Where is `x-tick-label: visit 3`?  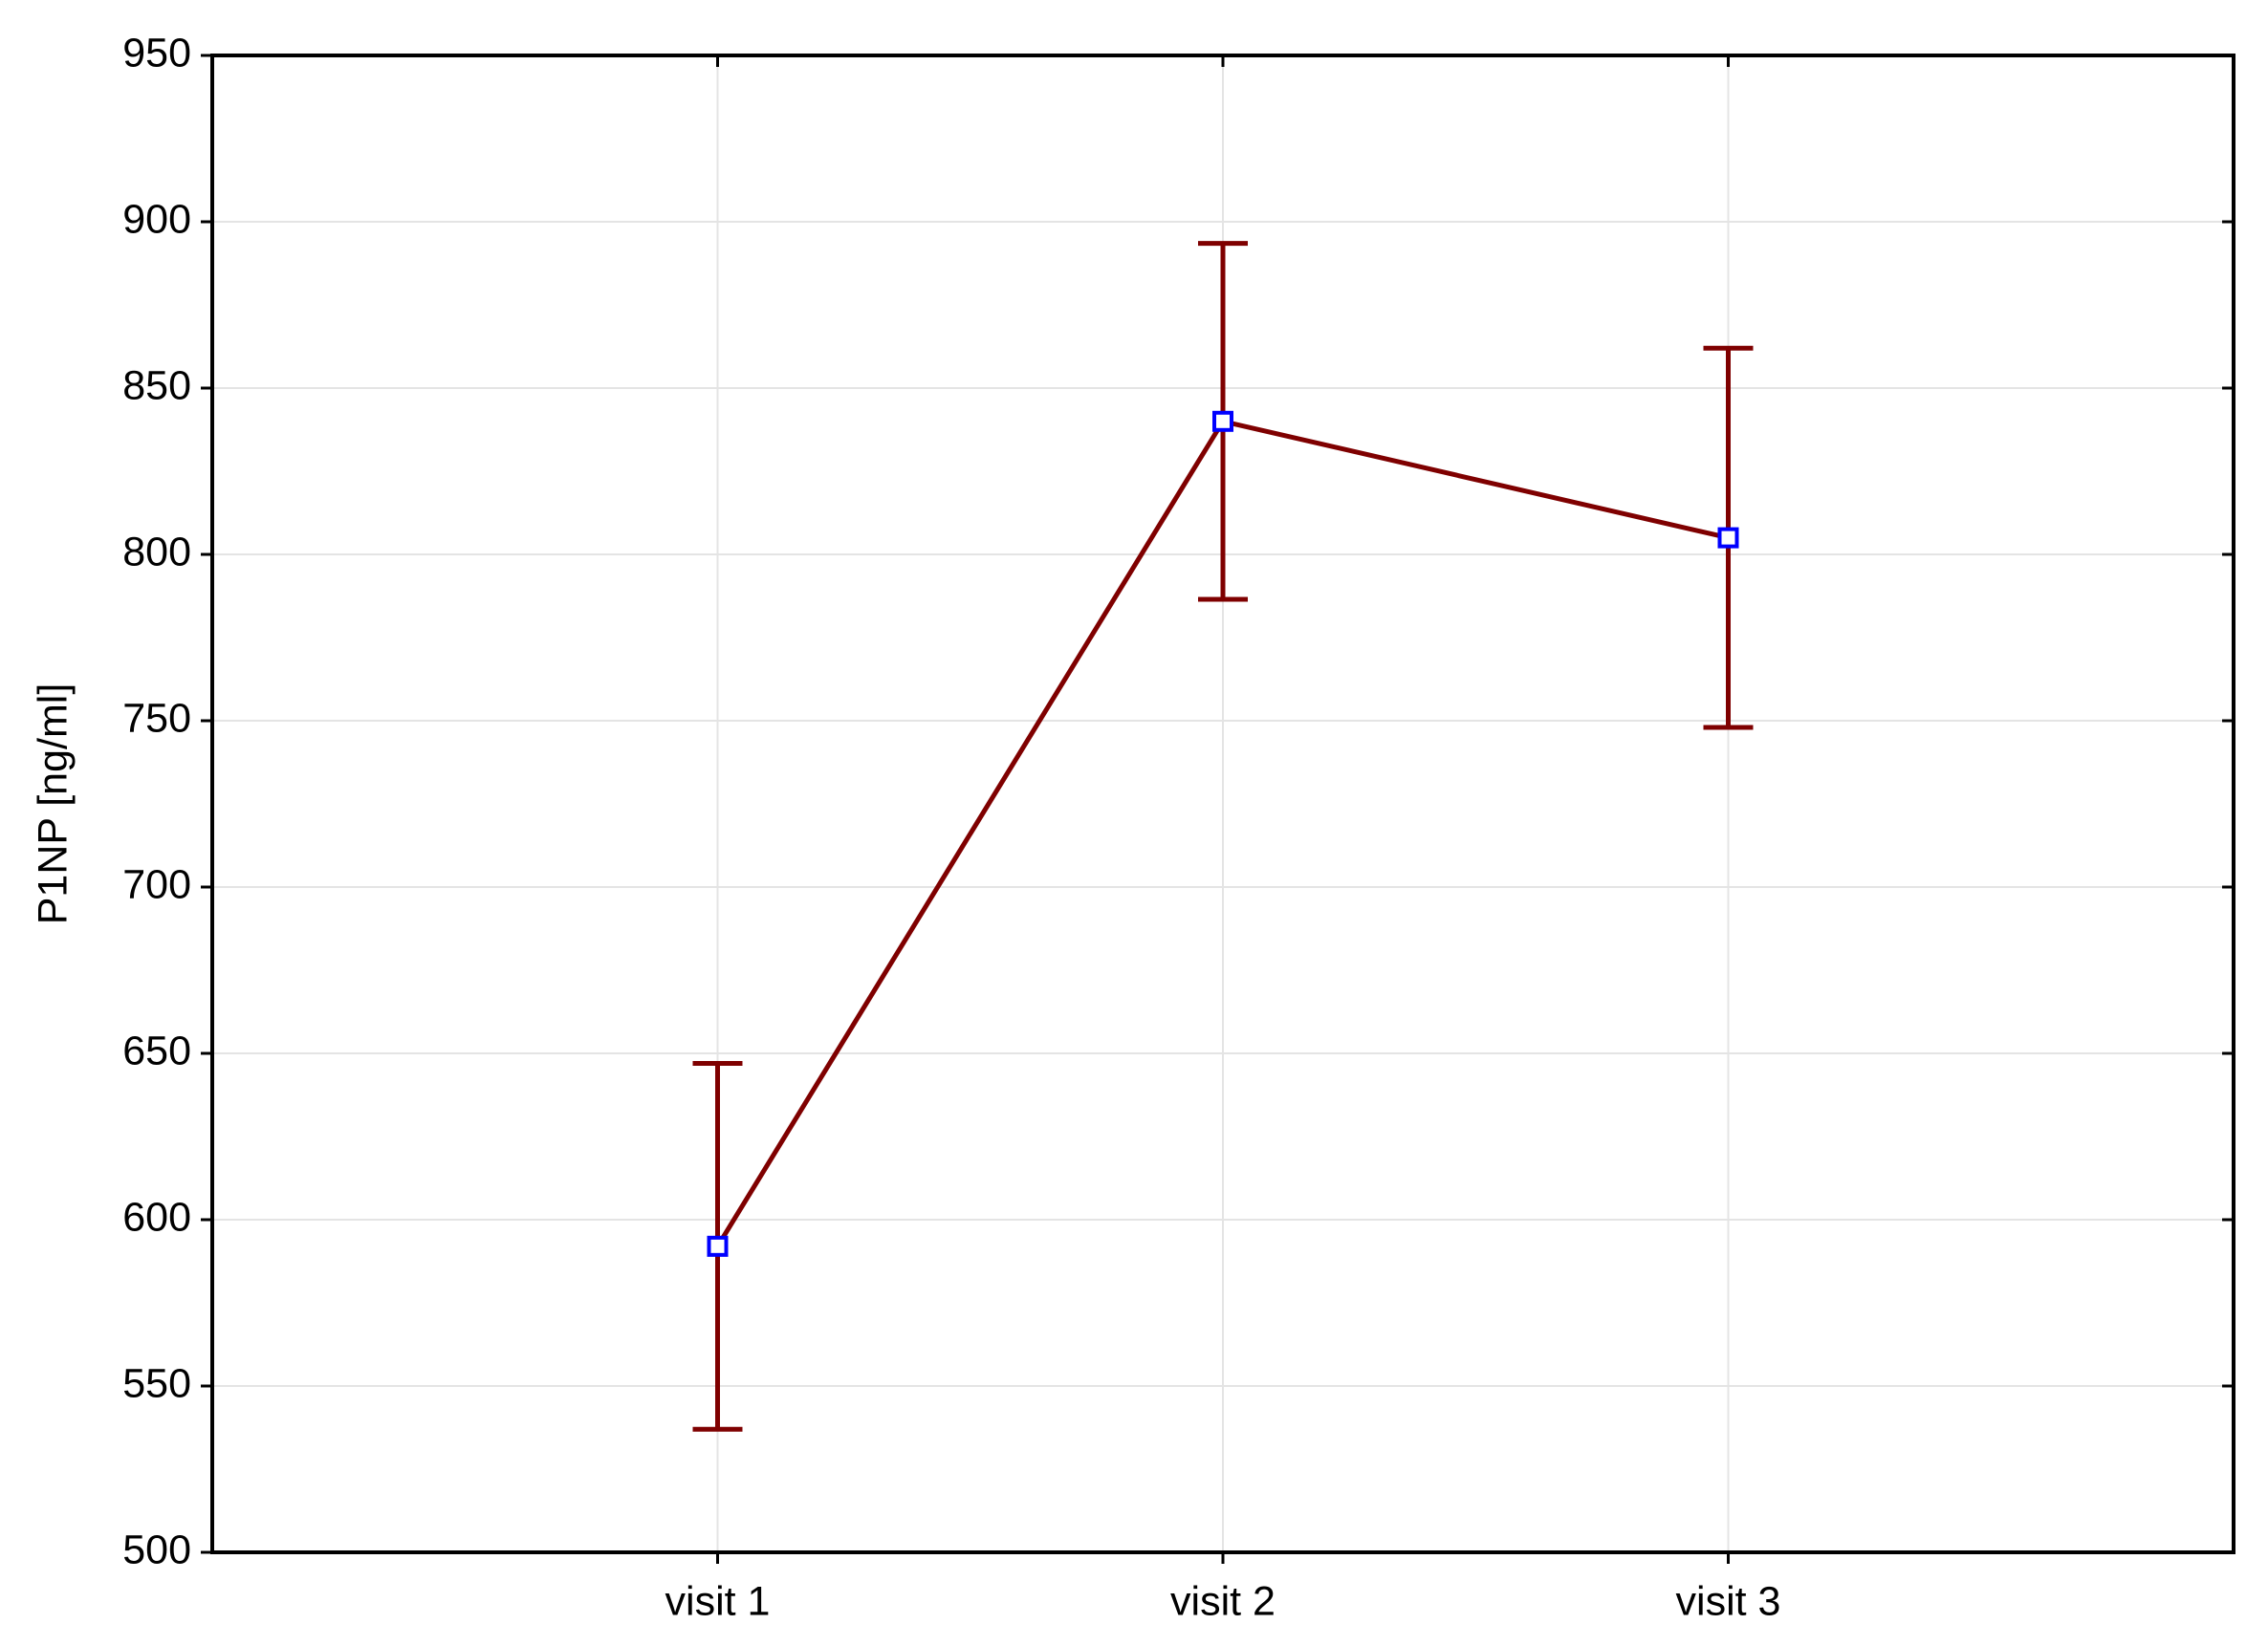
x-tick-label: visit 3 is located at coordinates (1729, 1601).